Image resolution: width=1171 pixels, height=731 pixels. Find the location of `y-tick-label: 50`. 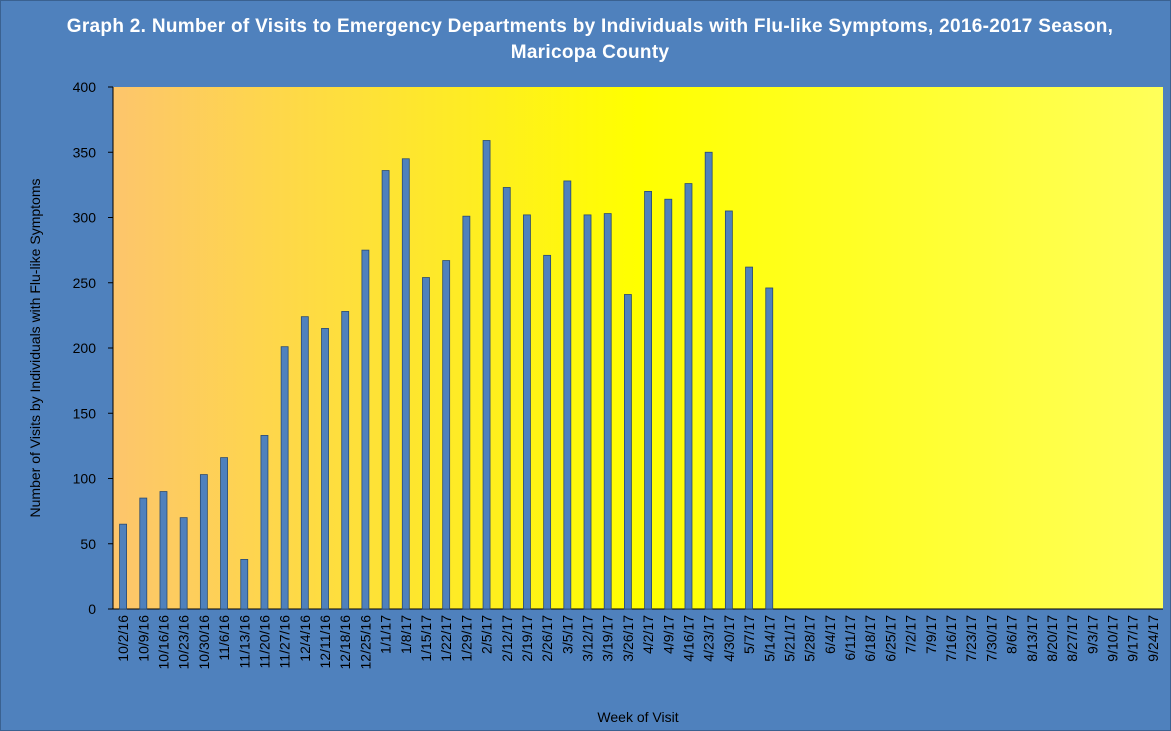

y-tick-label: 50 is located at coordinates (88, 544).